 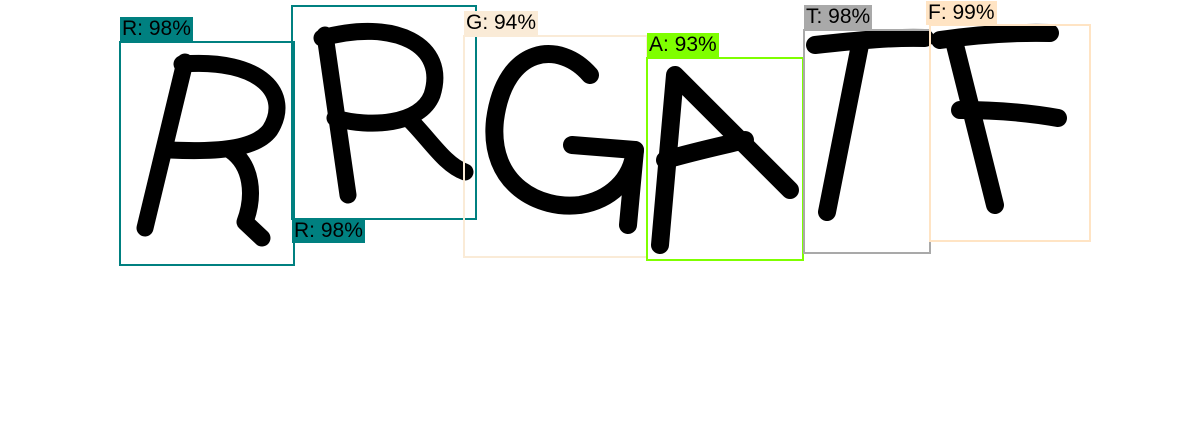 I want to click on detection-label-t: T: 98%, so click(x=838, y=17).